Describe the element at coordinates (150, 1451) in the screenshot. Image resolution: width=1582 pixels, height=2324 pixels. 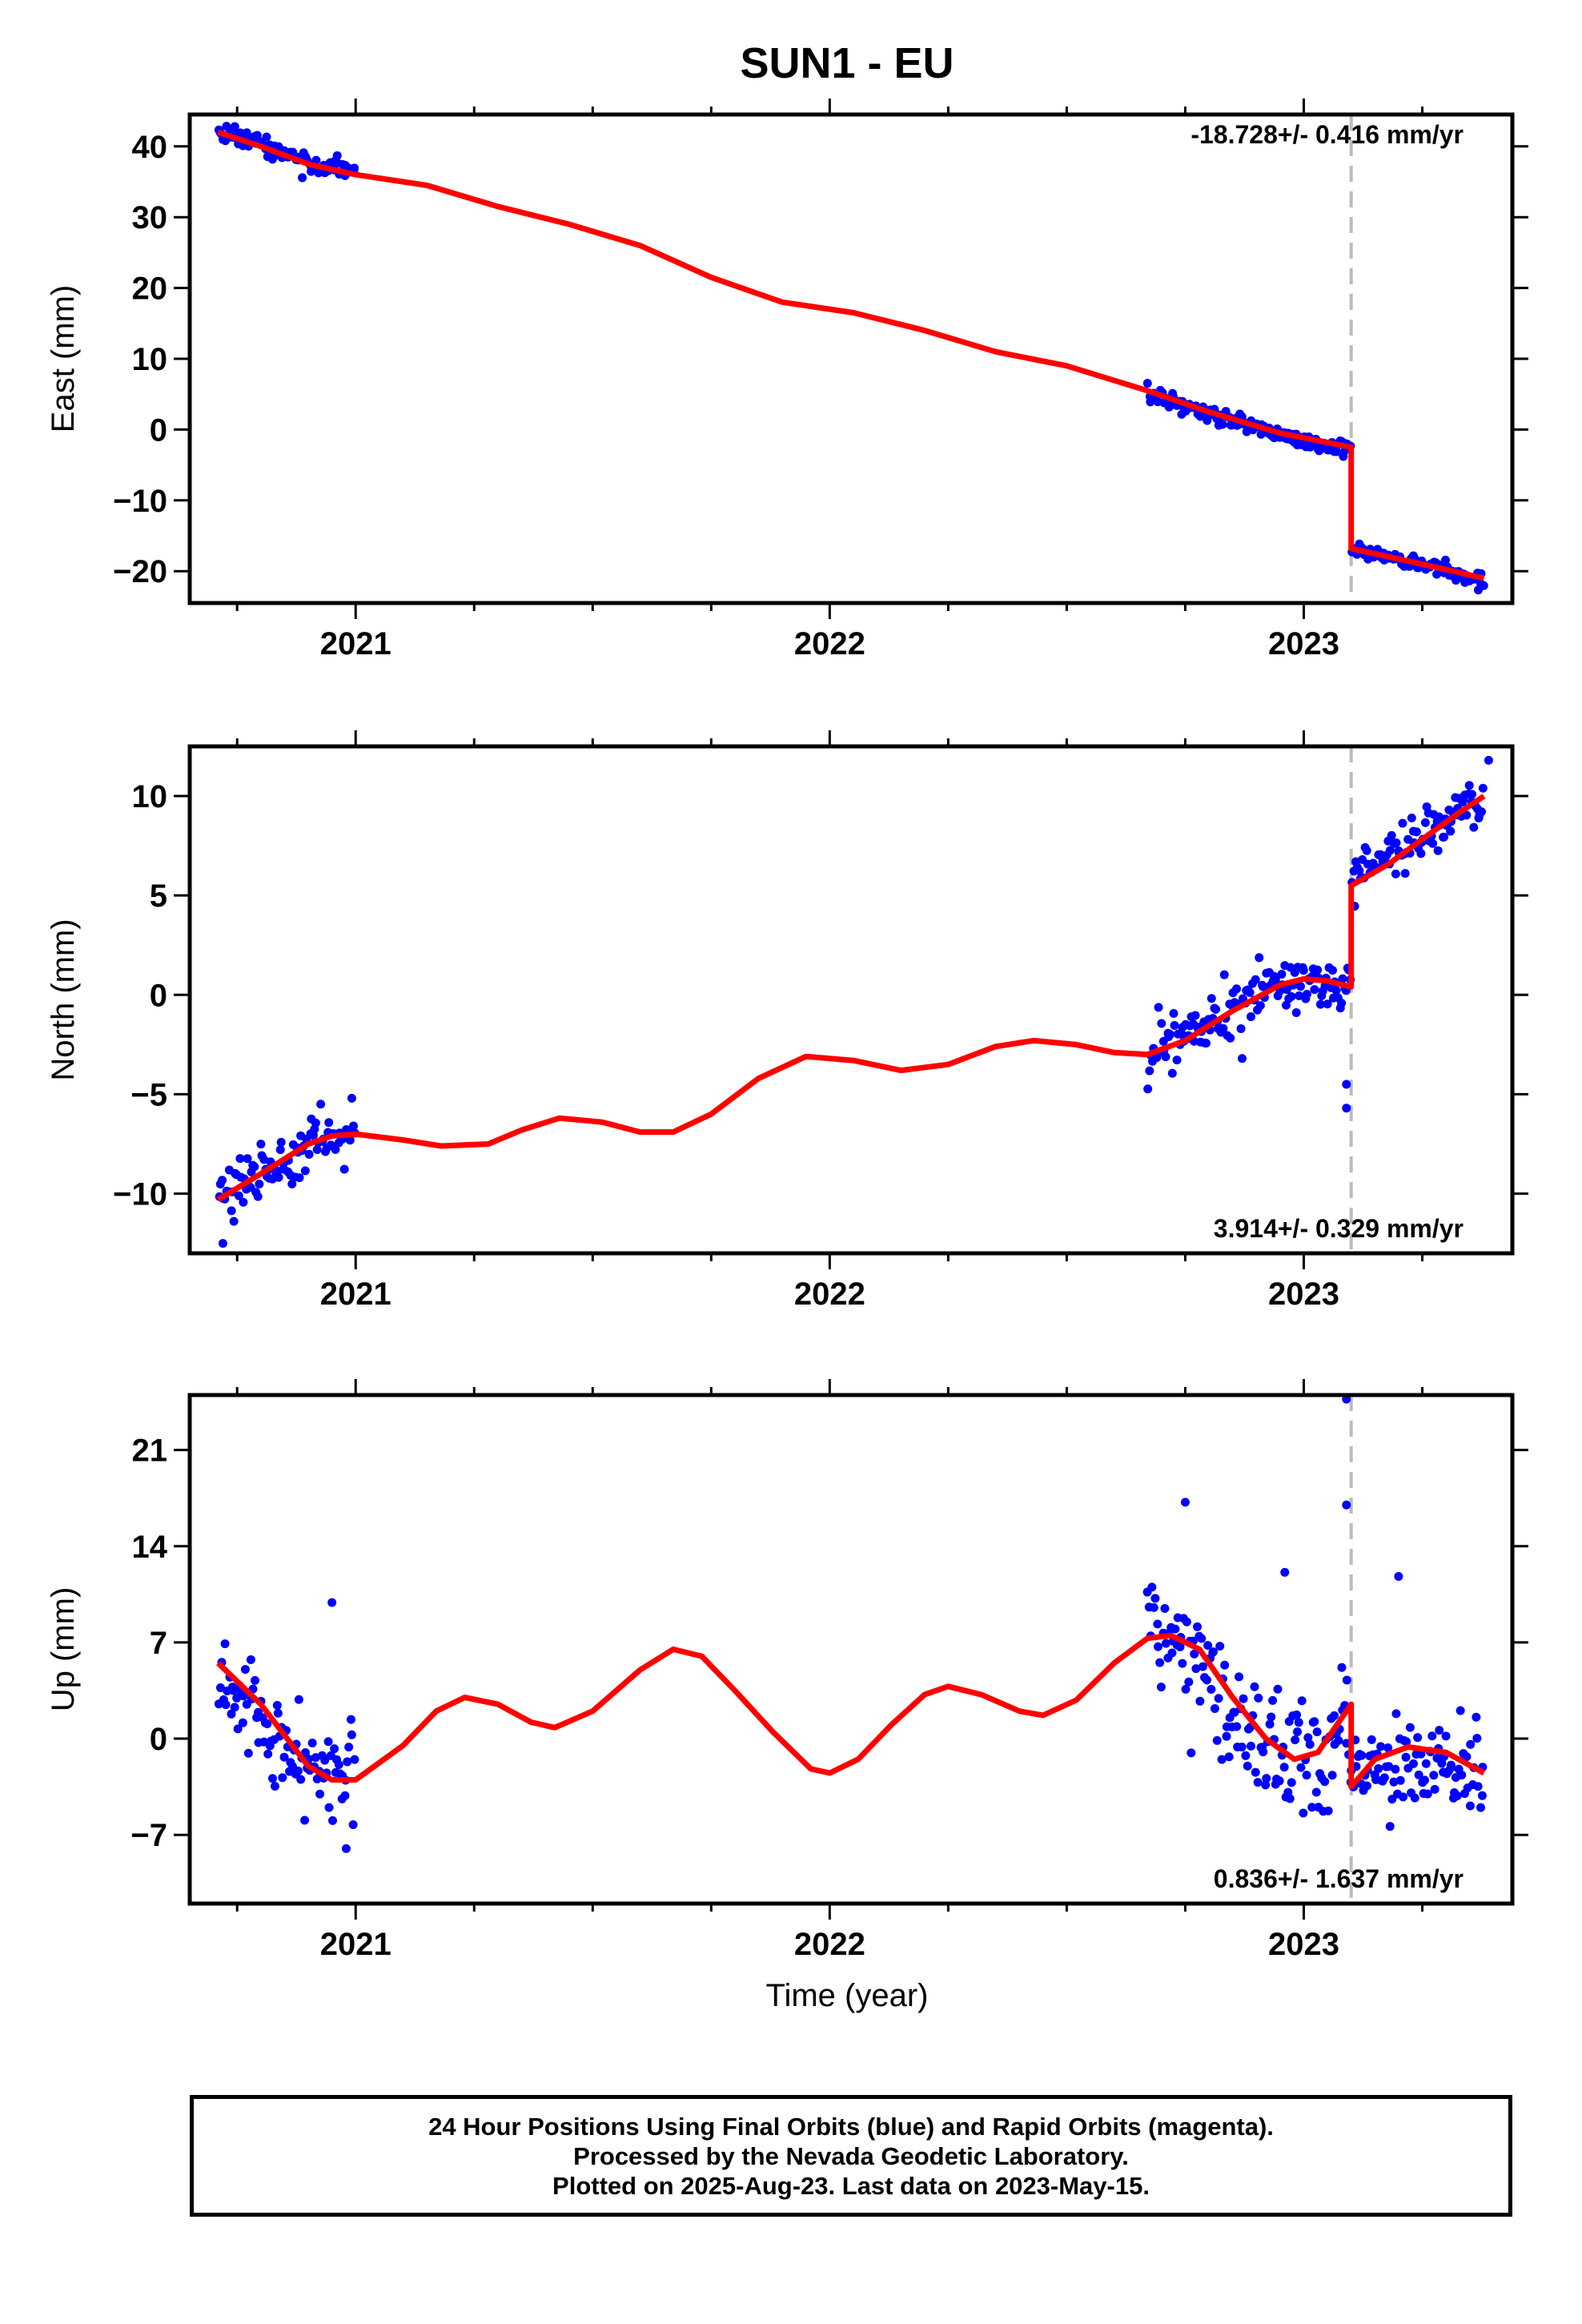
I see `y-tick-label: 21` at that location.